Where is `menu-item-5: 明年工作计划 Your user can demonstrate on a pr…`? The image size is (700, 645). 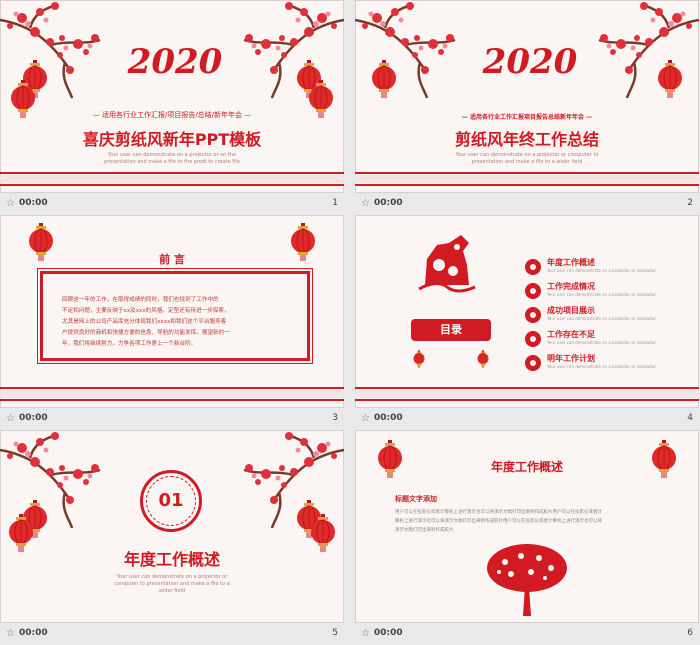 menu-item-5: 明年工作计划 Your user can demonstrate on a pr… is located at coordinates (603, 365).